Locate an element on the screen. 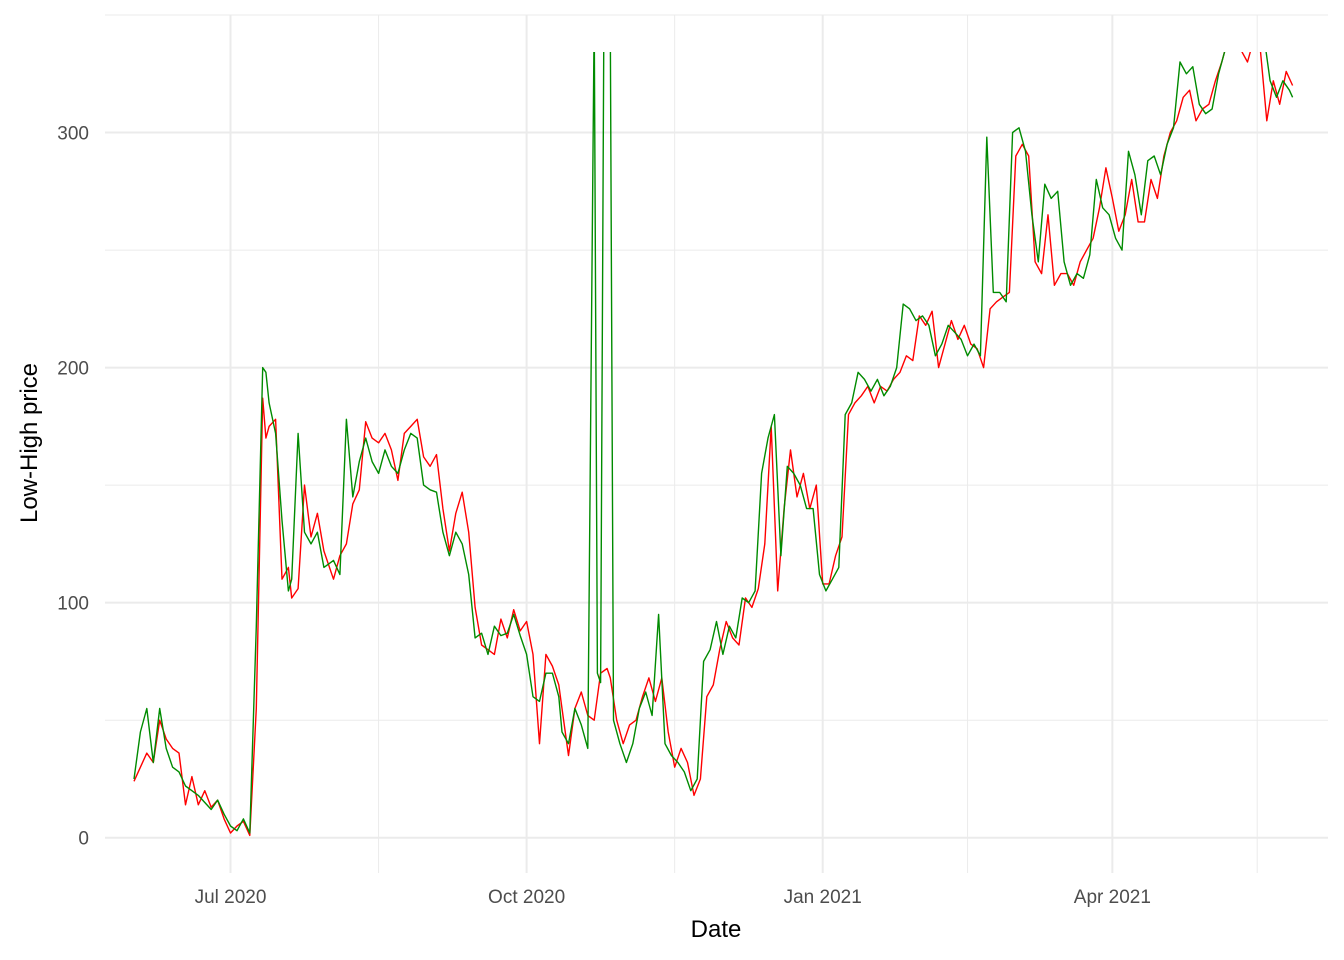 The image size is (1344, 960). y-tick-label: 300 is located at coordinates (73, 134).